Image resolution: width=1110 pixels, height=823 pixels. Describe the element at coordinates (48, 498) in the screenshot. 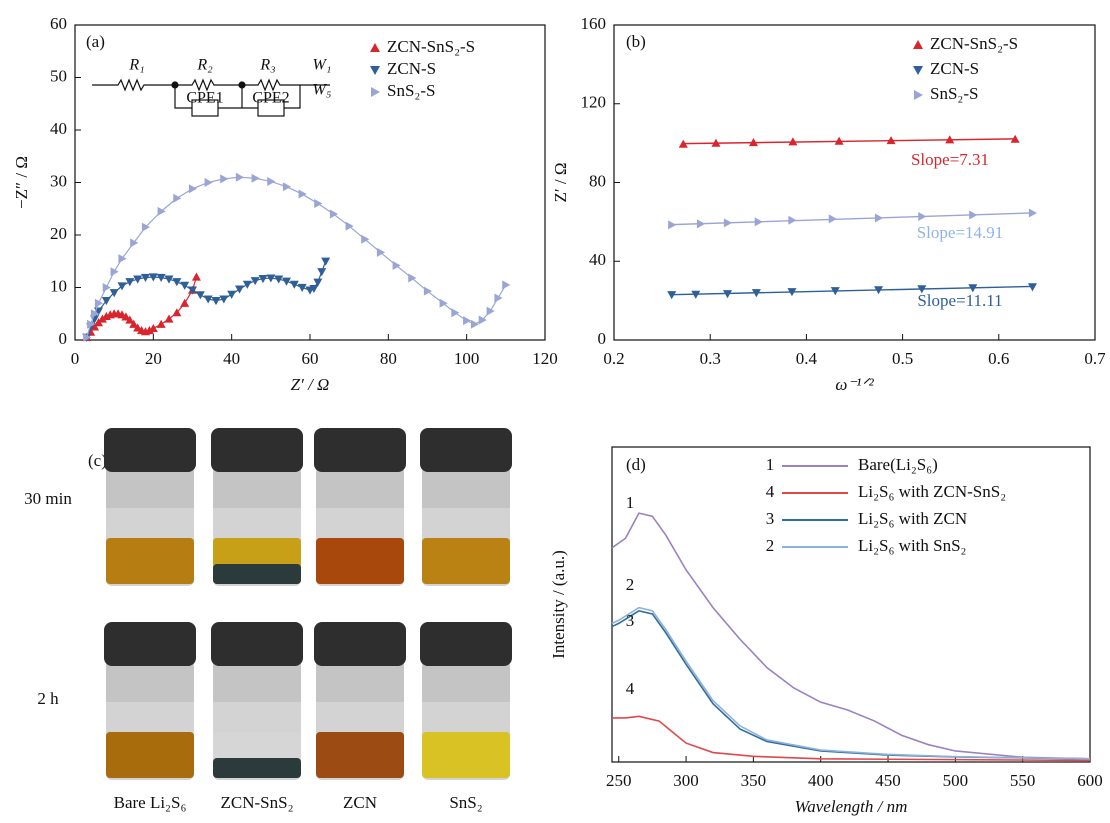

I see `row-label: 30 min` at that location.